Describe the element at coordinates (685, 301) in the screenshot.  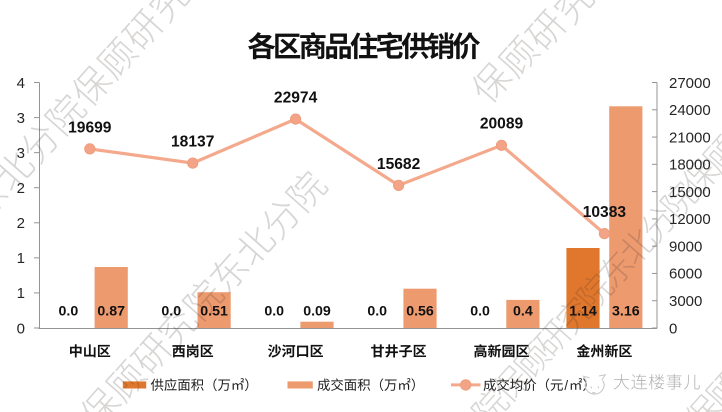
I see `svg-text: 3000` at that location.